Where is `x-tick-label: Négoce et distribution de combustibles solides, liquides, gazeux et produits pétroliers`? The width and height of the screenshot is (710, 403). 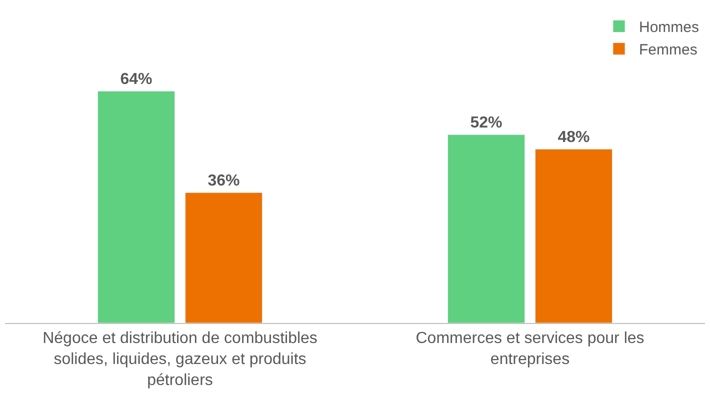
x-tick-label: Négoce et distribution de combustibles solides, liquides, gazeux et produits pétroliers is located at coordinates (180, 359).